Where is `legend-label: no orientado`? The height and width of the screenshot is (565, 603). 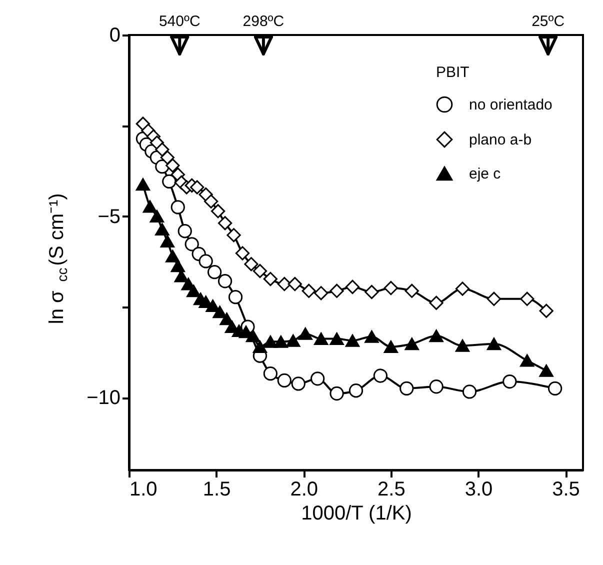
legend-label: no orientado is located at coordinates (510, 105).